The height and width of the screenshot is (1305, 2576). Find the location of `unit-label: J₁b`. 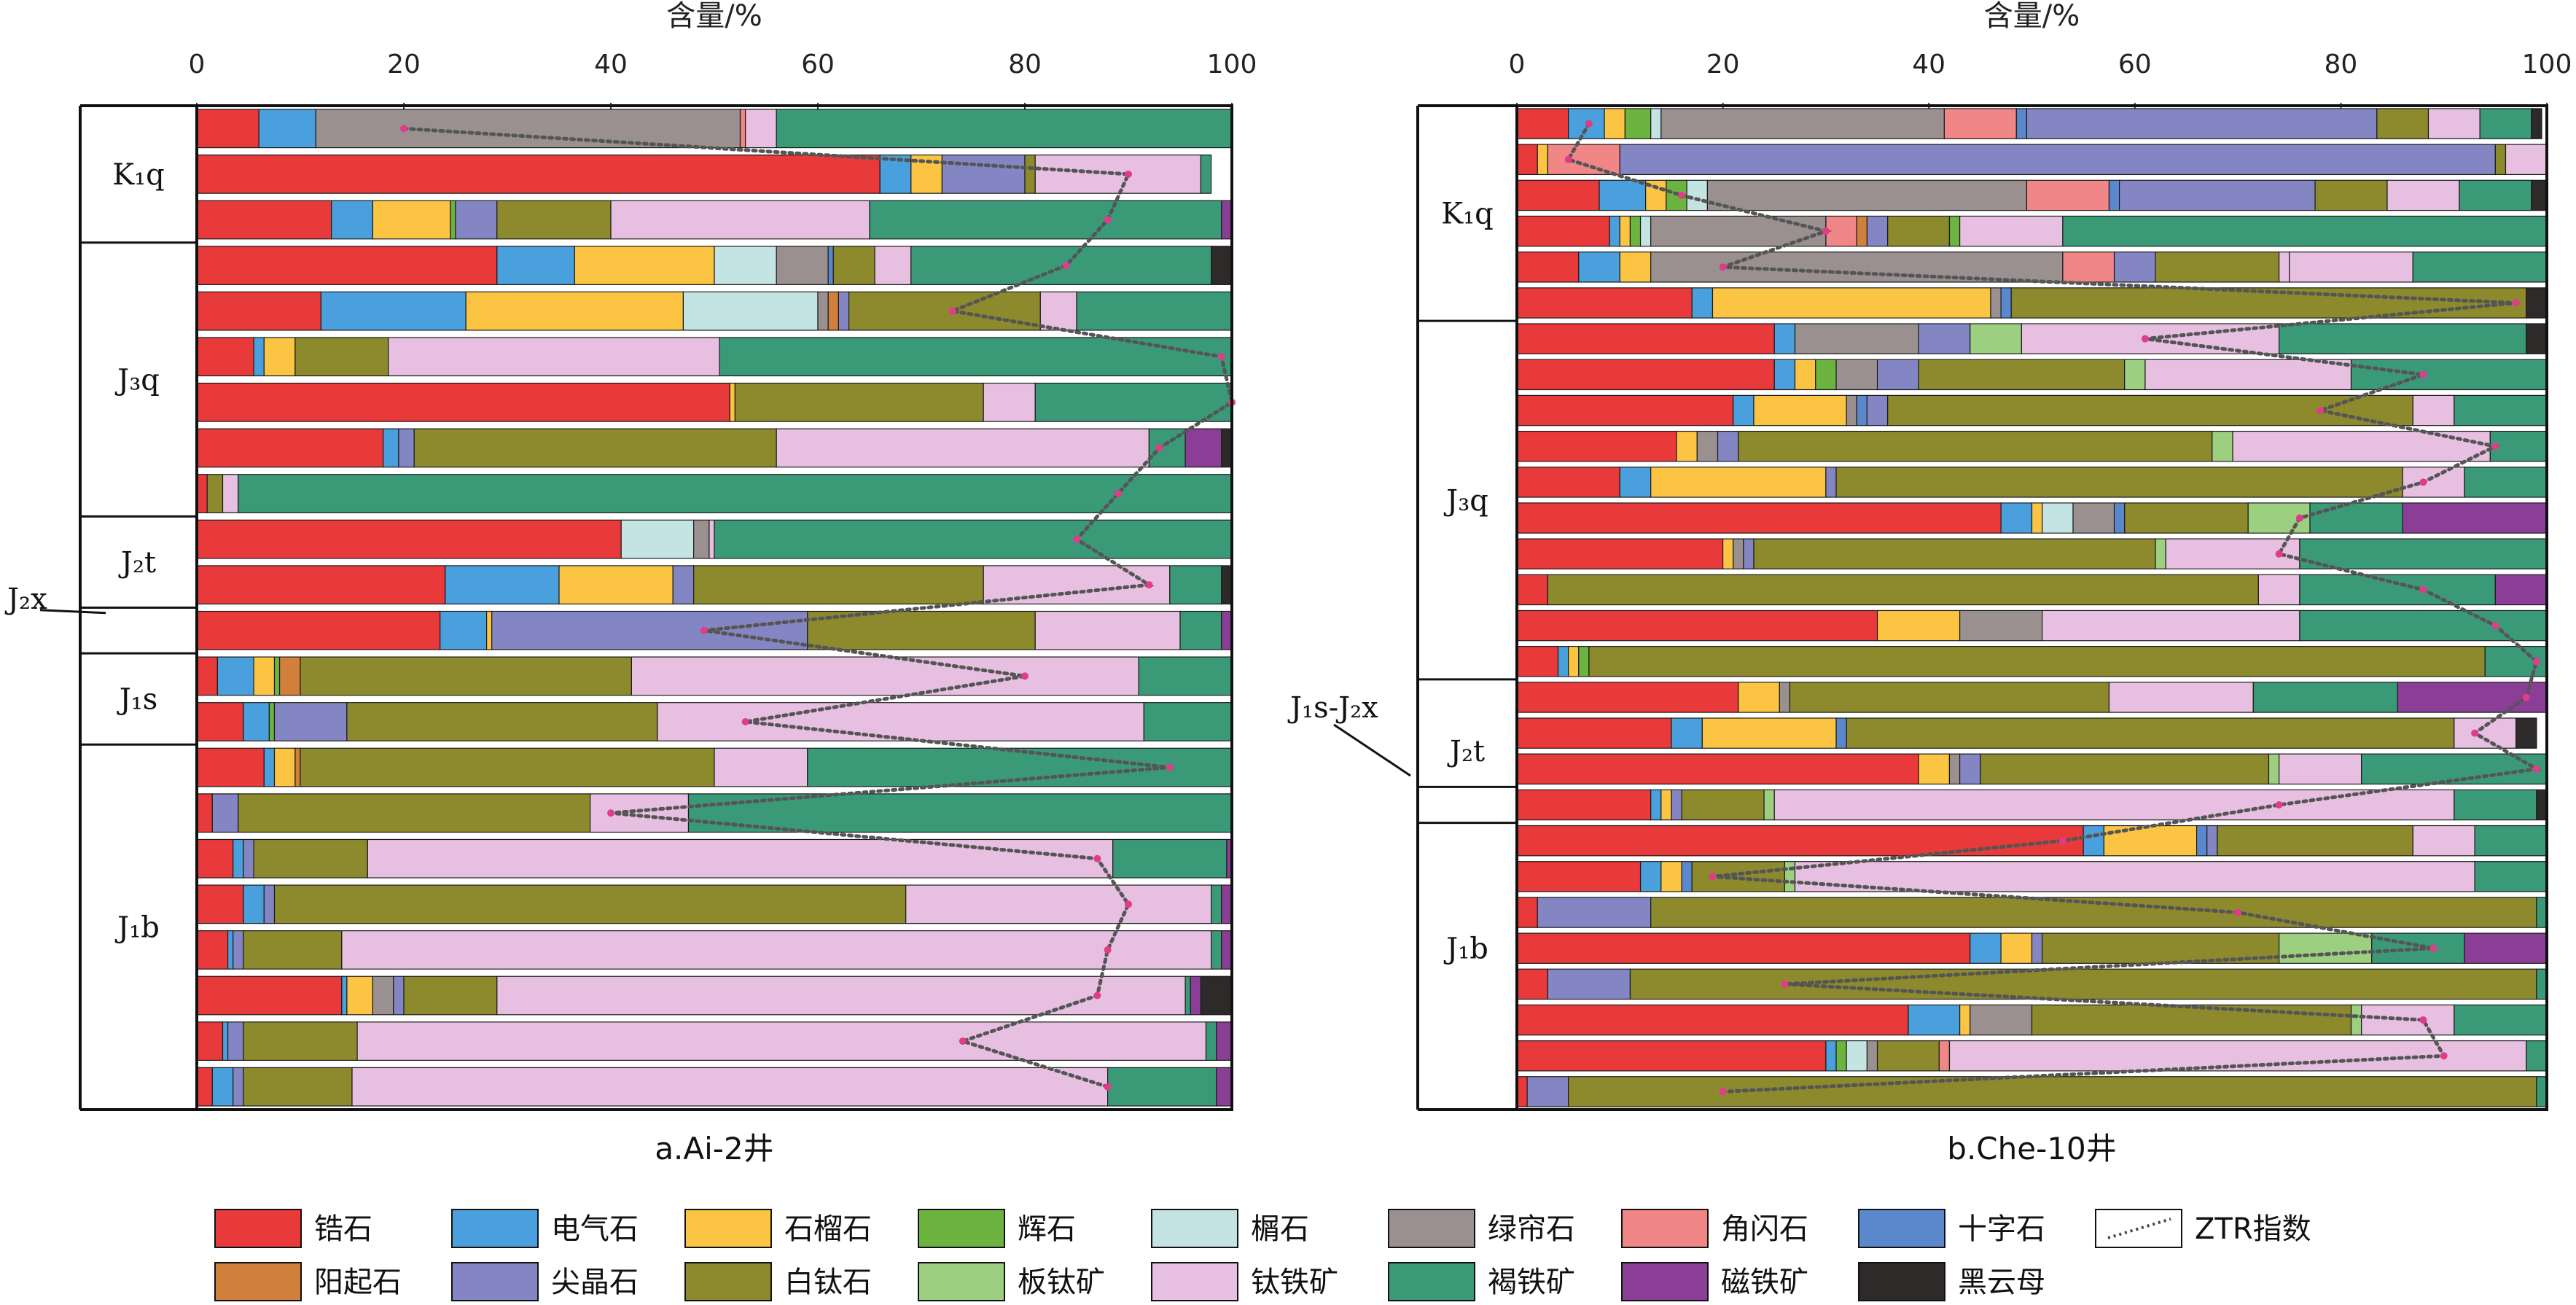

unit-label: J₁b is located at coordinates (137, 928).